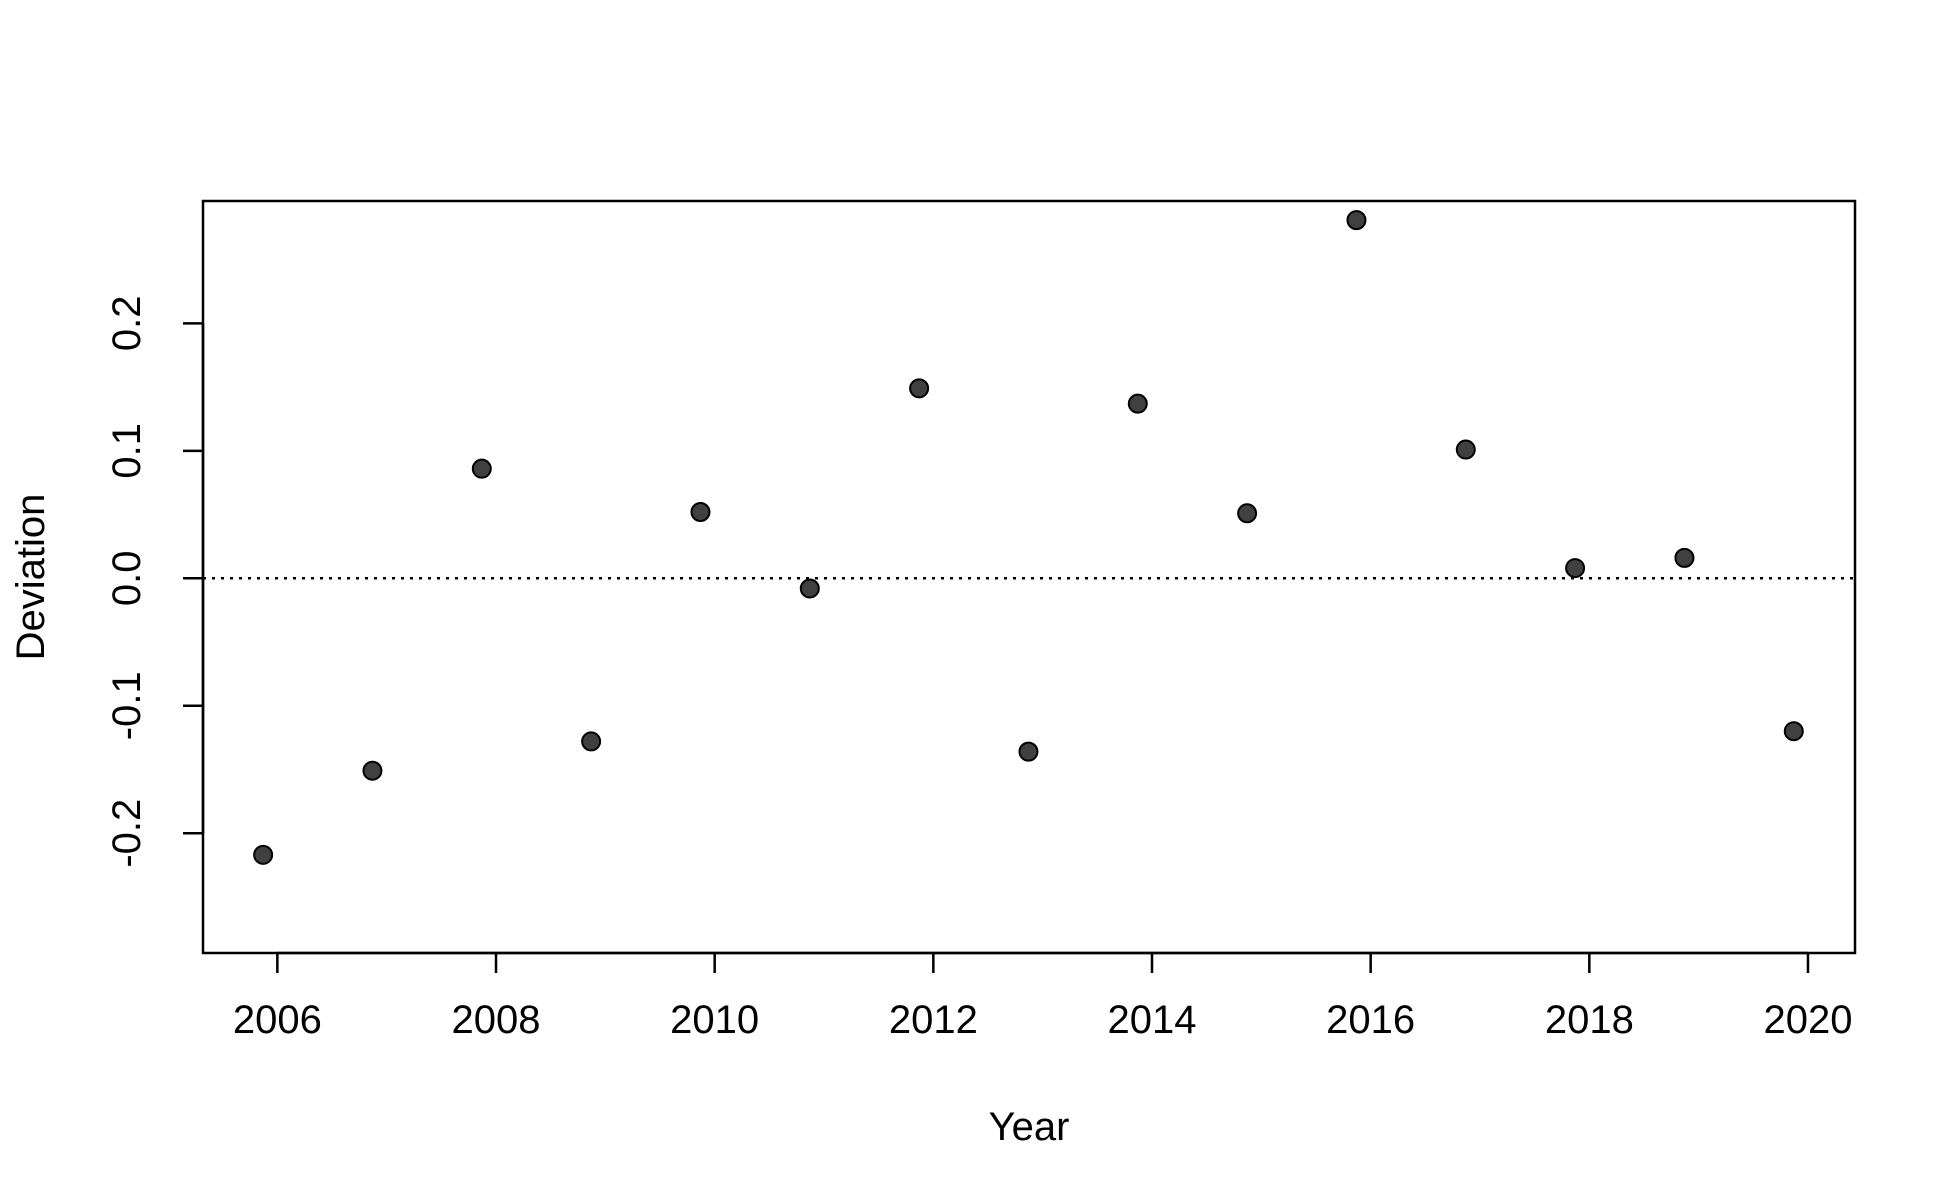 The image size is (1950, 1200). What do you see at coordinates (496, 1020) in the screenshot?
I see `x-tick-label: 2008` at bounding box center [496, 1020].